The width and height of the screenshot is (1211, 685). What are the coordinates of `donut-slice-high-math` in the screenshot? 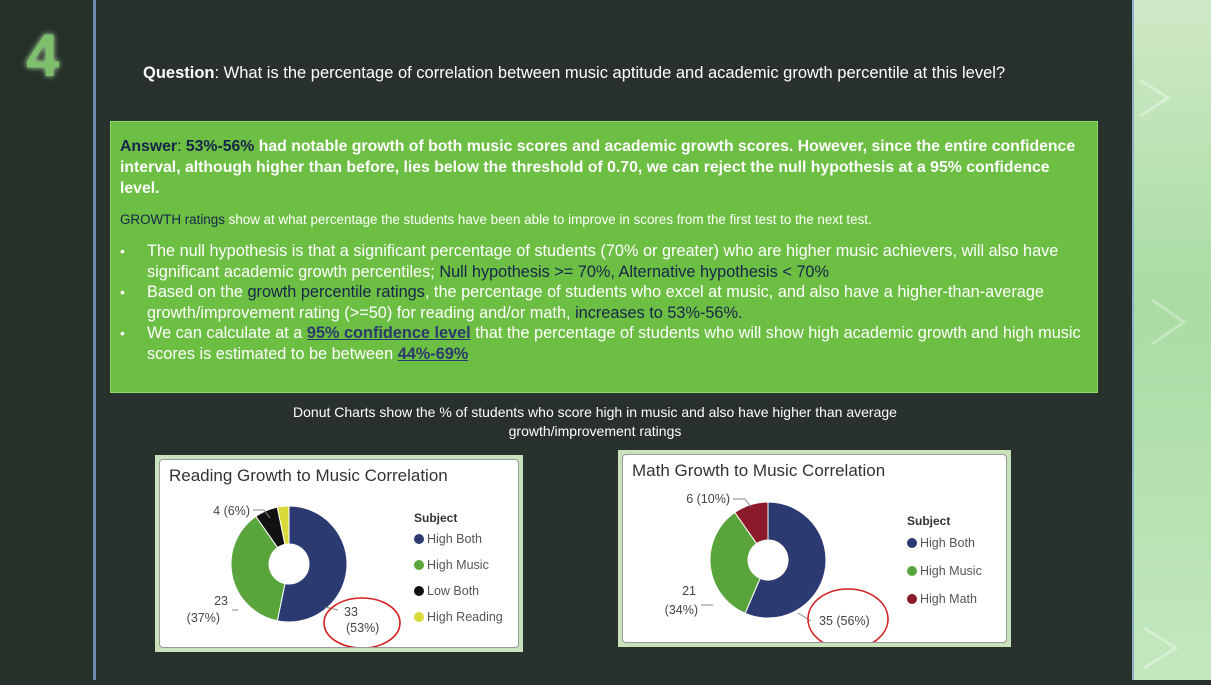 It's located at (751, 523).